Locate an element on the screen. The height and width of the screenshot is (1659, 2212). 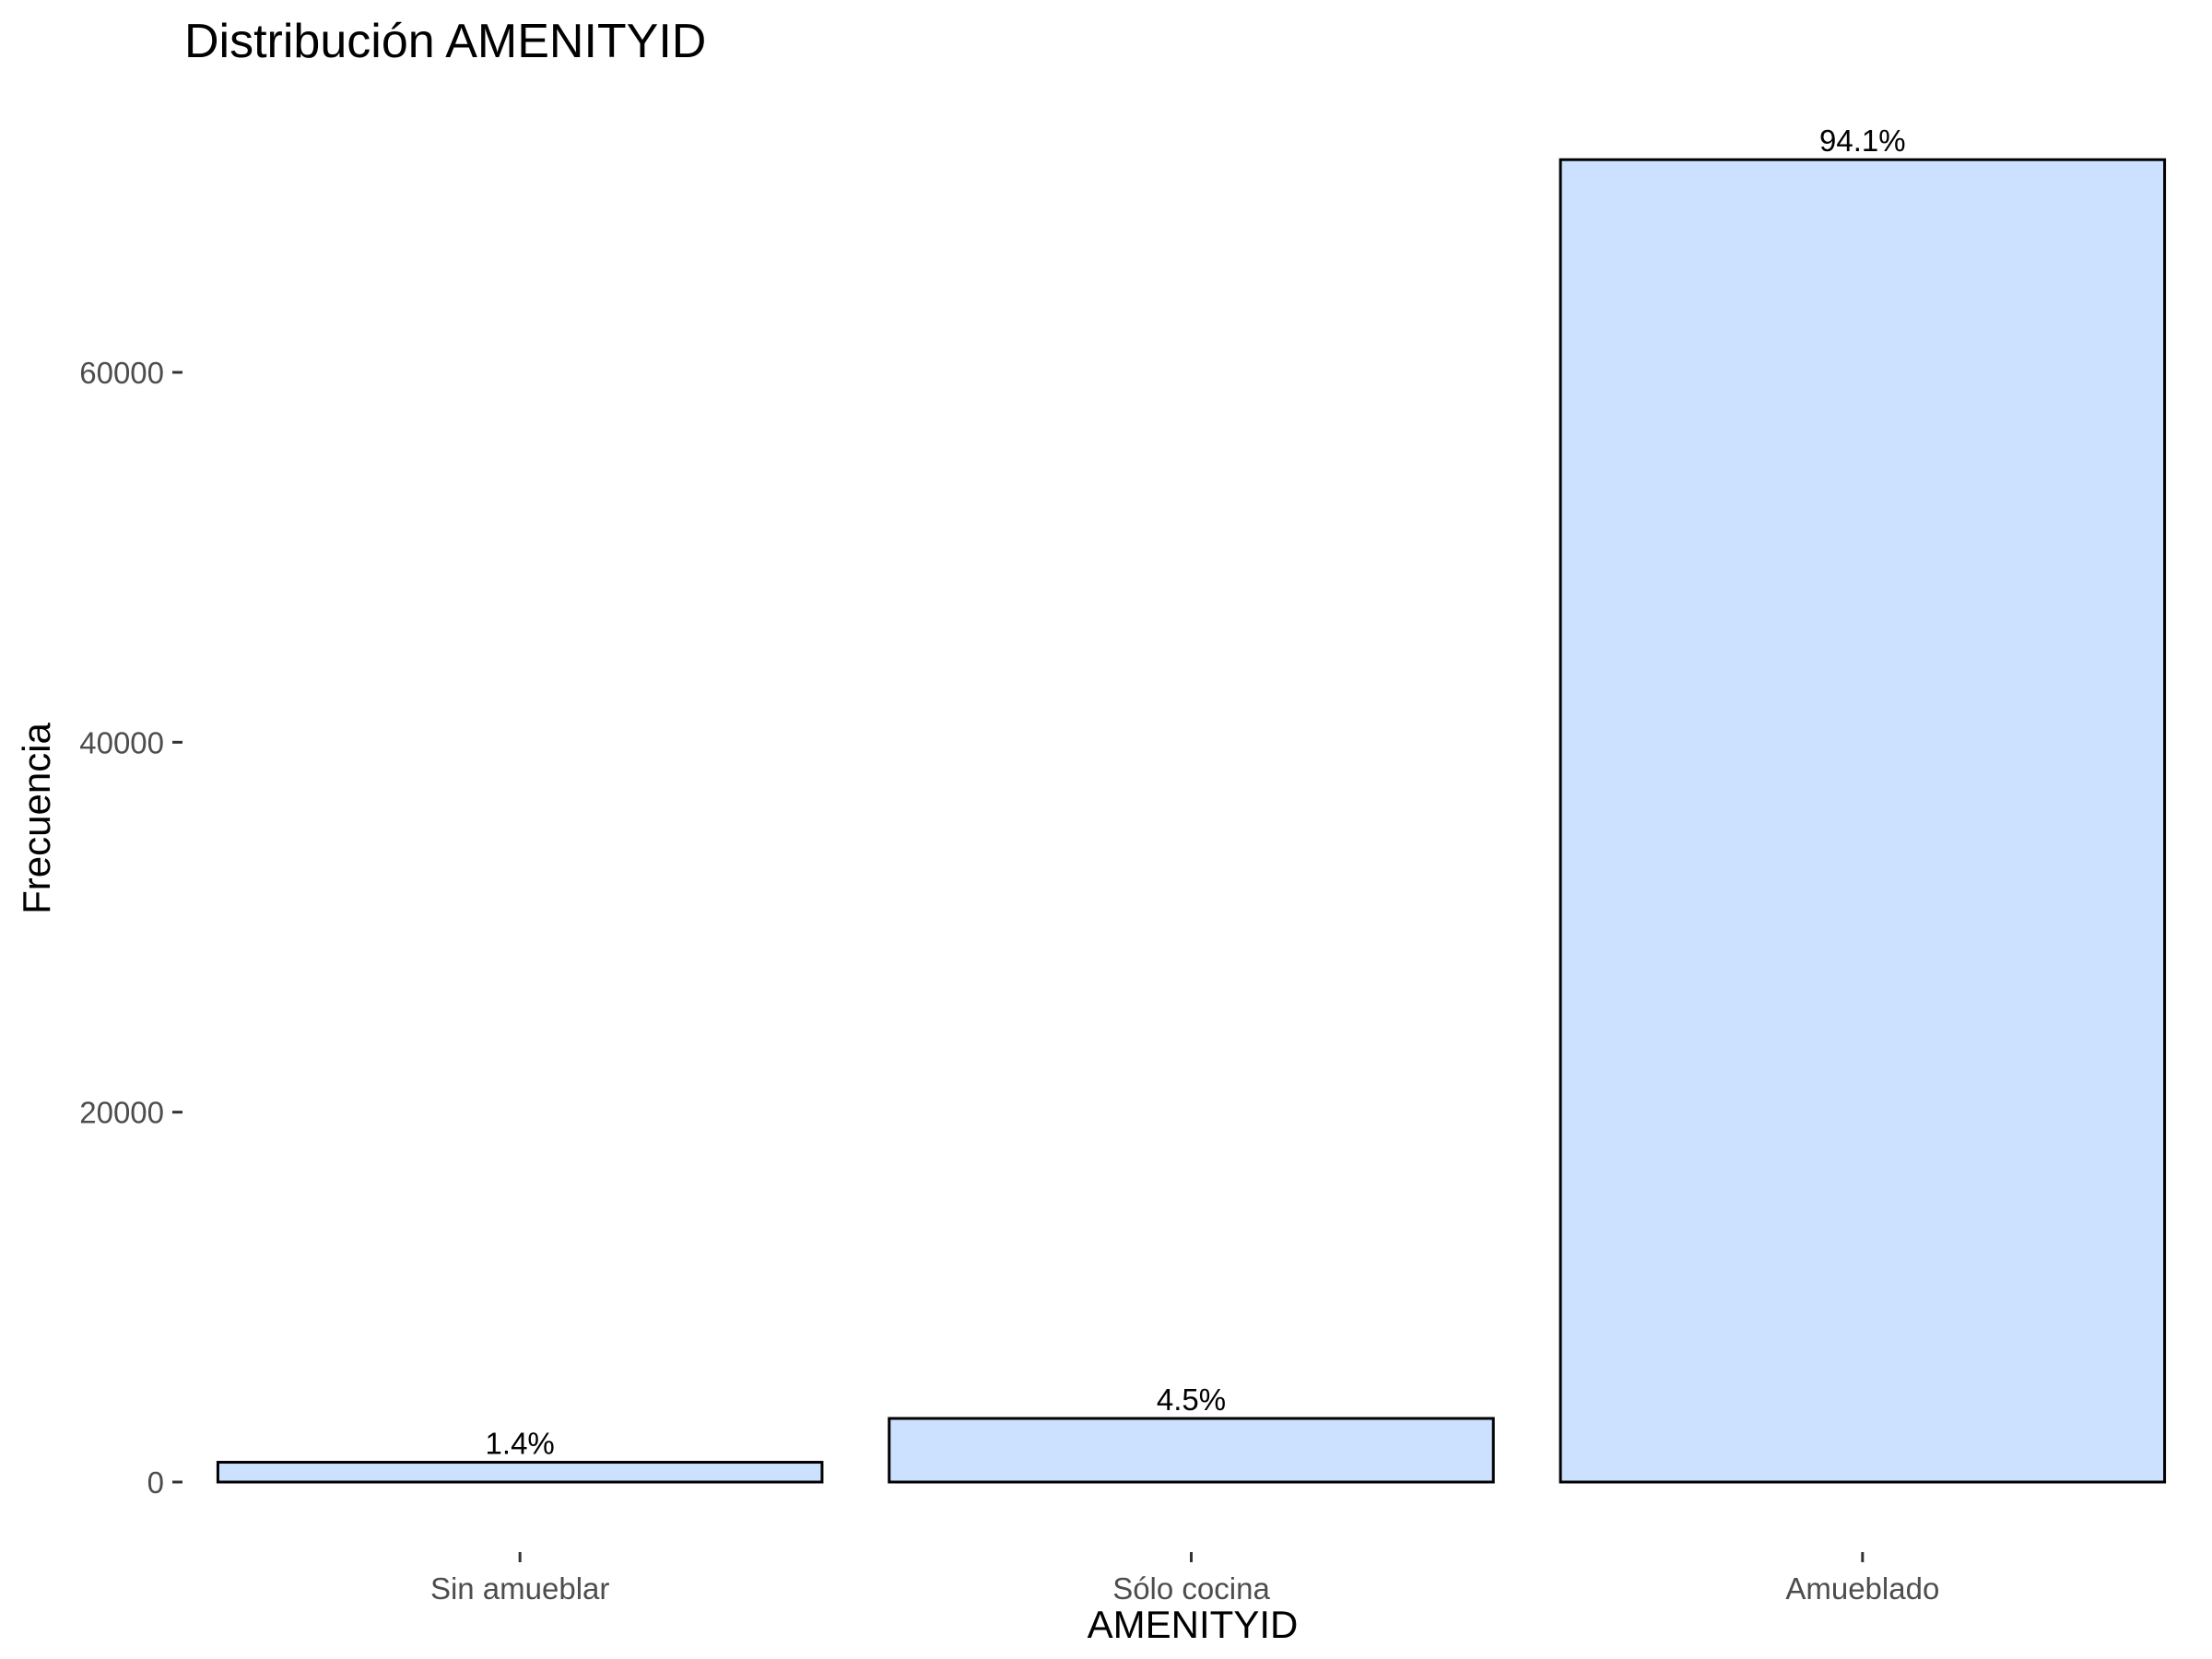
data-label: 4.5% is located at coordinates (1191, 1399).